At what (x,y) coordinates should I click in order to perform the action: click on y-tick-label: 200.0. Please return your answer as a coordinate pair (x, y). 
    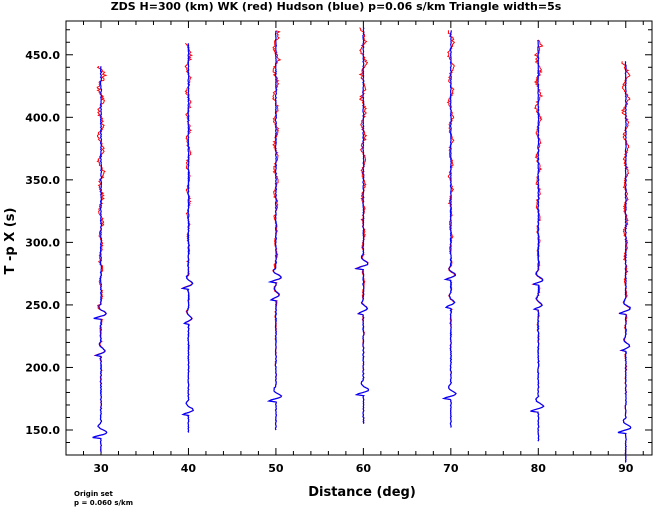
    Looking at the image, I should click on (42, 367).